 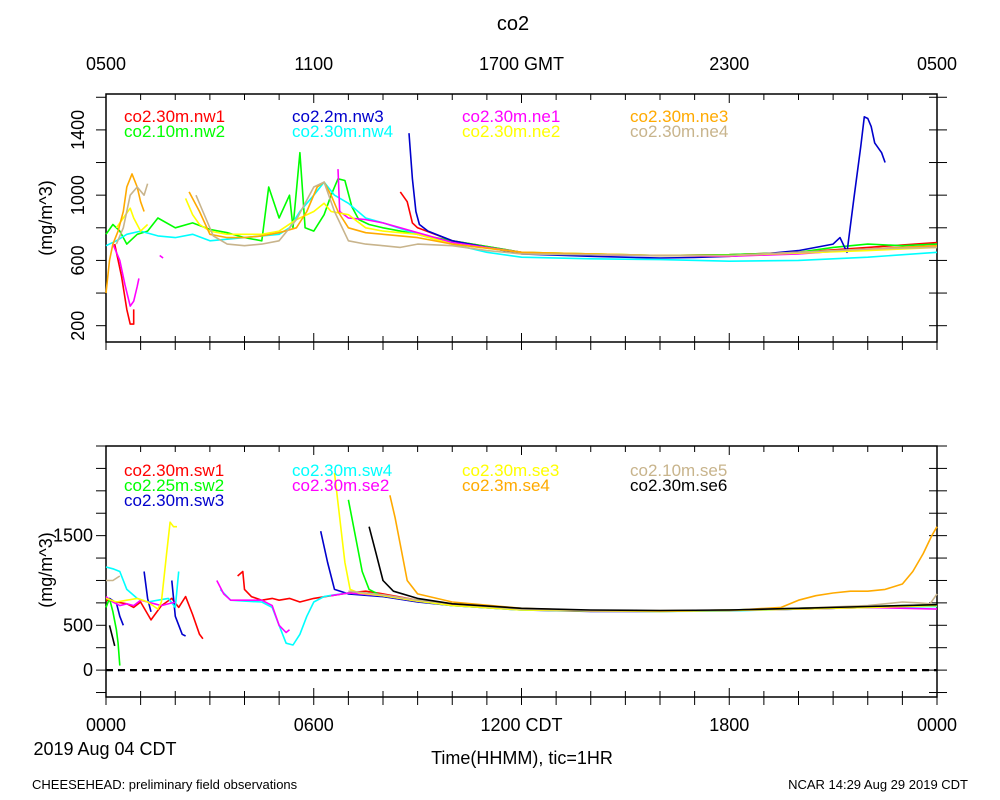 What do you see at coordinates (342, 470) in the screenshot?
I see `legend-co2.30m.sw4: co2.30m.sw4` at bounding box center [342, 470].